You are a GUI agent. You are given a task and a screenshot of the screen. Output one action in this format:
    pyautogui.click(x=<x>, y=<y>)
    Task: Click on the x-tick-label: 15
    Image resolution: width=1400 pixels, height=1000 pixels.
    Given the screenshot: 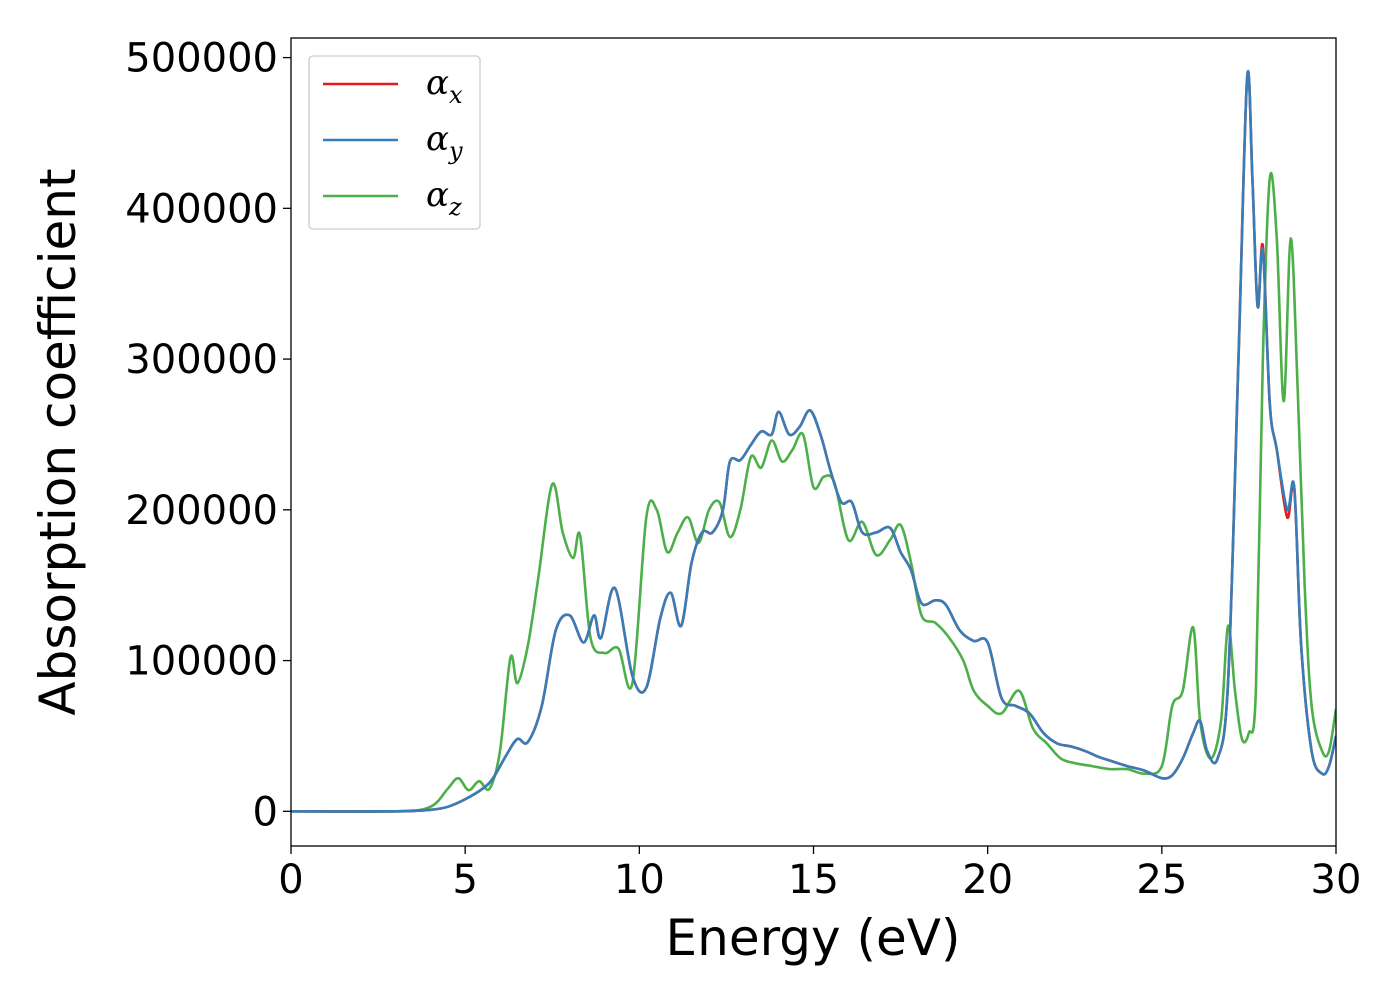 What is the action you would take?
    pyautogui.click(x=813, y=880)
    